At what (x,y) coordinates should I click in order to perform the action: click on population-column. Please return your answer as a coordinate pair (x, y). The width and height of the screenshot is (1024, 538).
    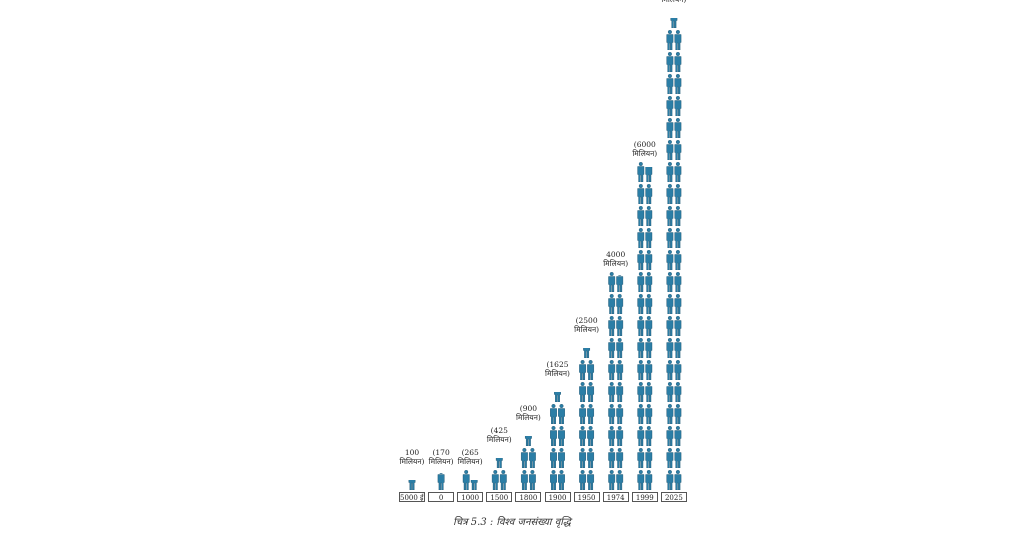
    Looking at the image, I should click on (616, 381).